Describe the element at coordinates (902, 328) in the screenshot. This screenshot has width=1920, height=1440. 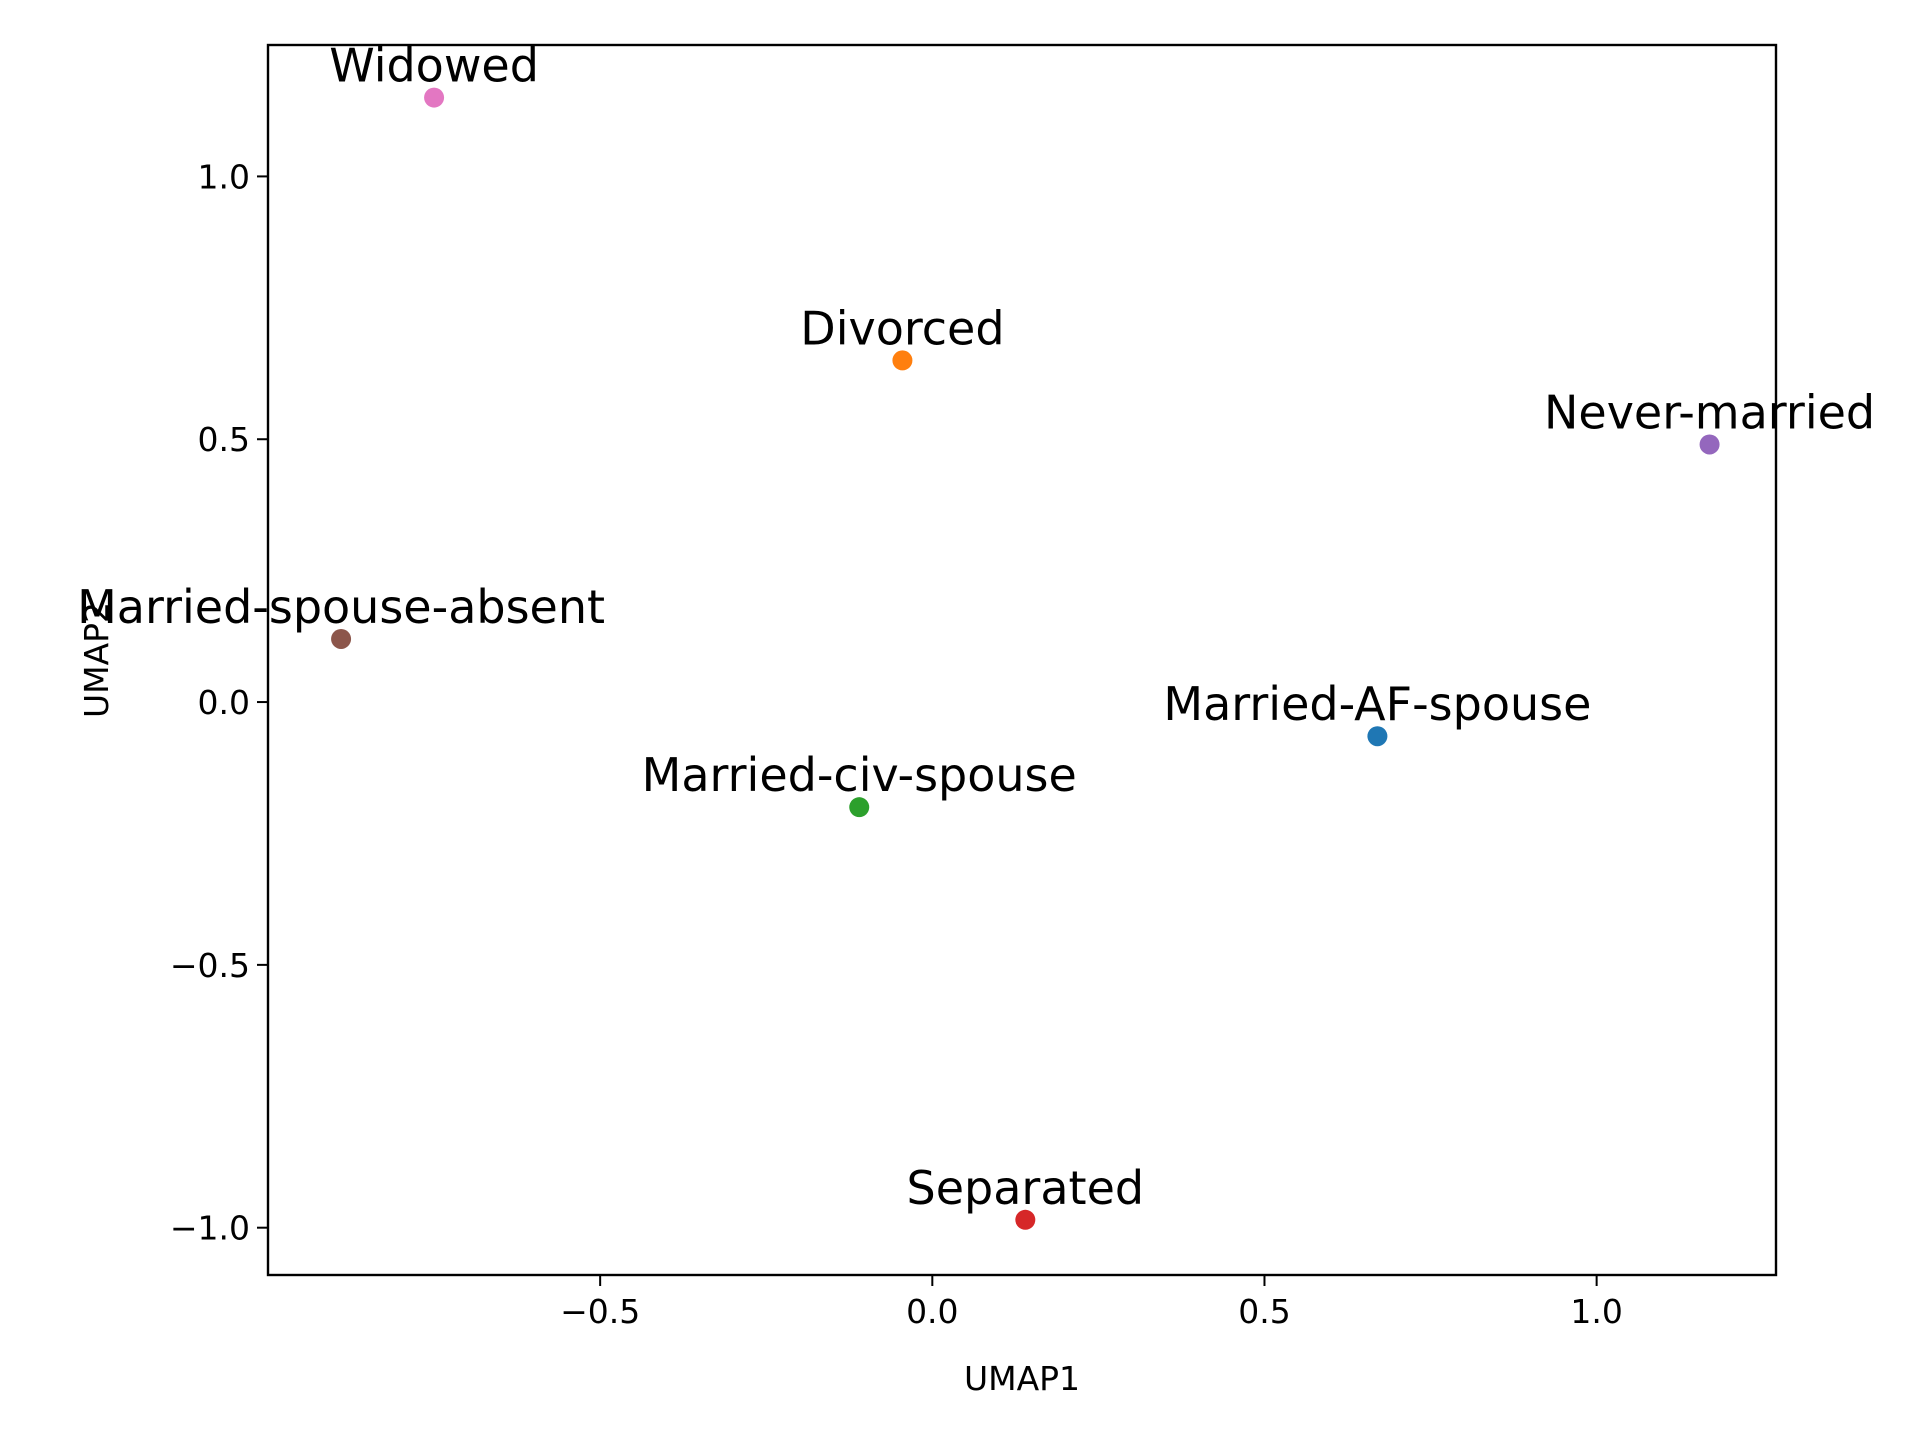
I see `point-label: Divorced` at that location.